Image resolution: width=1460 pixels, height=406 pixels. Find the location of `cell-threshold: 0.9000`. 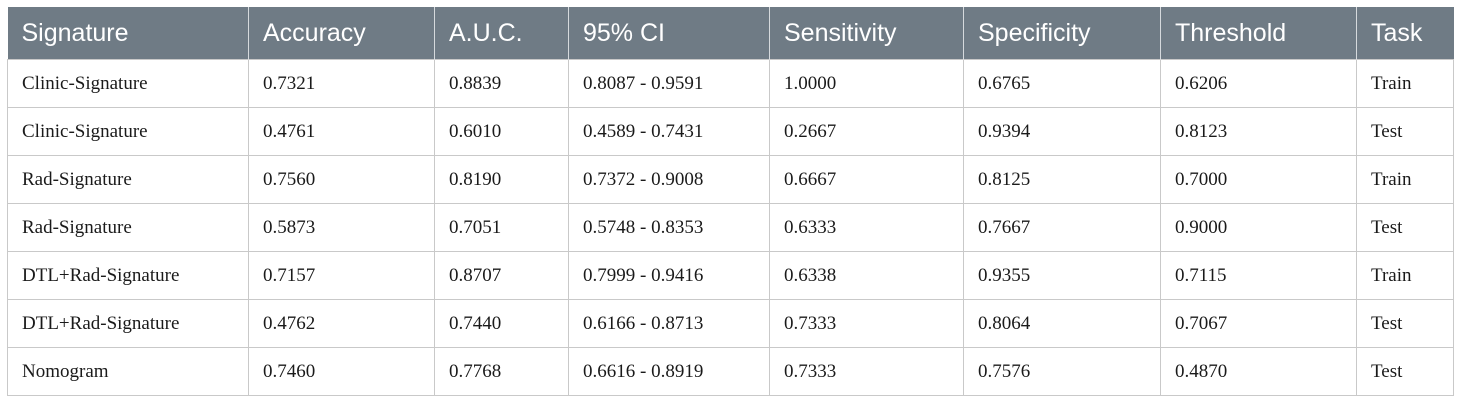

cell-threshold: 0.9000 is located at coordinates (1258, 227).